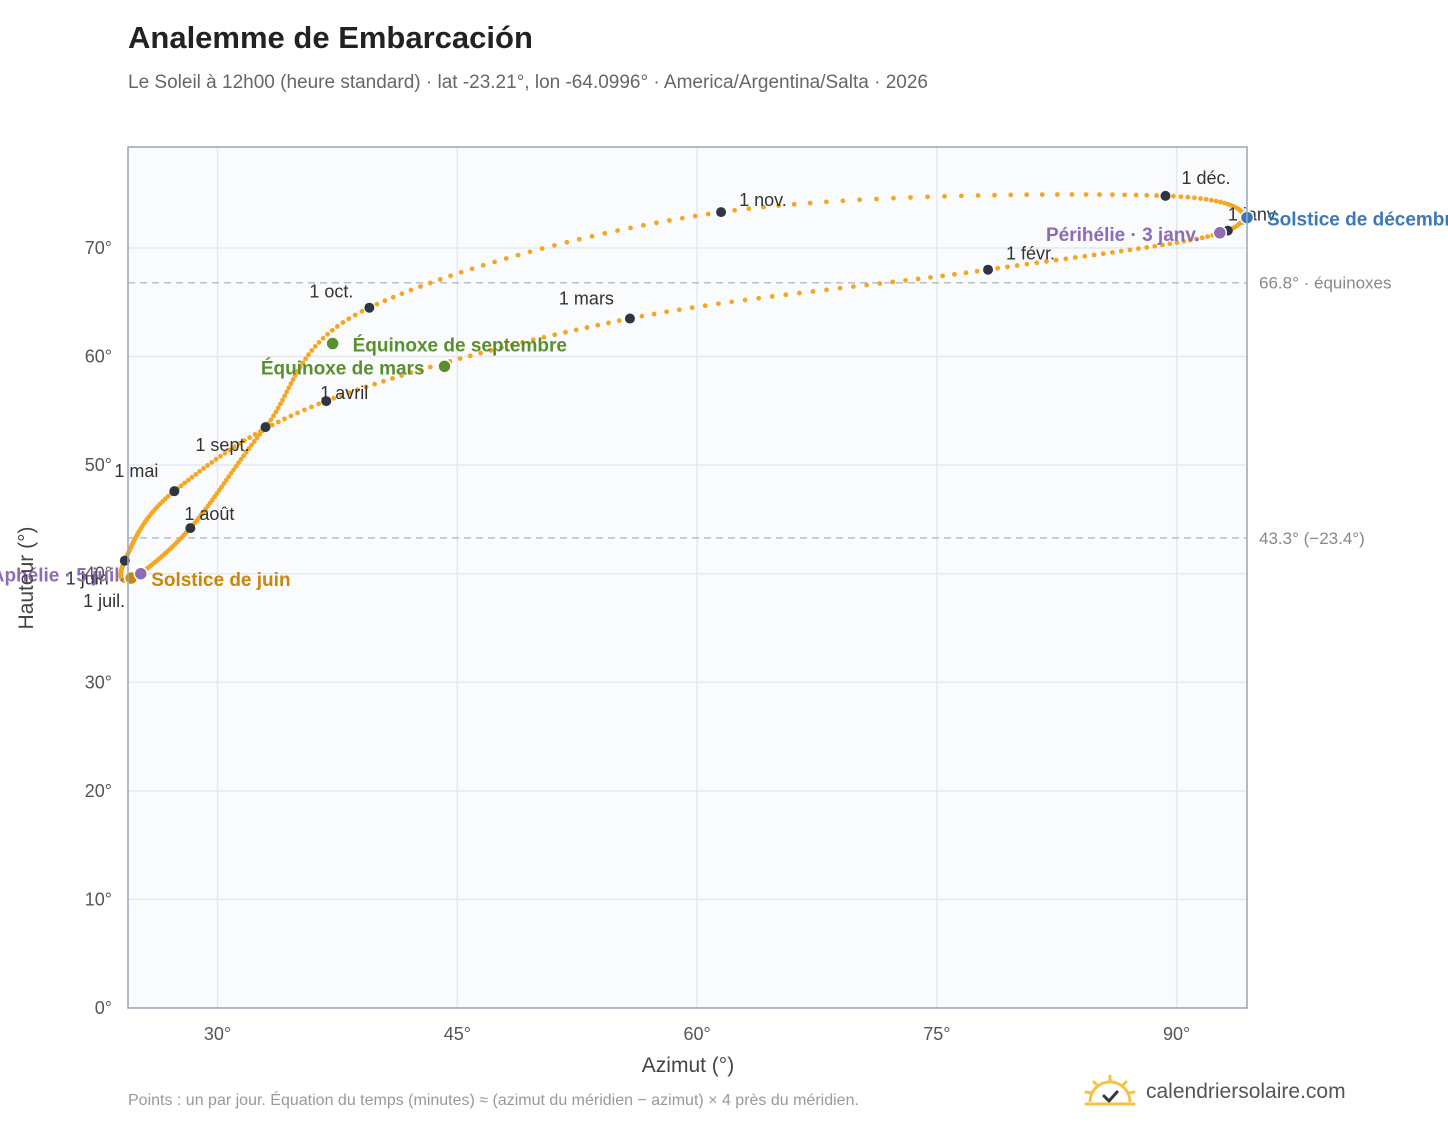  What do you see at coordinates (26, 578) in the screenshot?
I see `y-axis-label: Hauteur (°)` at bounding box center [26, 578].